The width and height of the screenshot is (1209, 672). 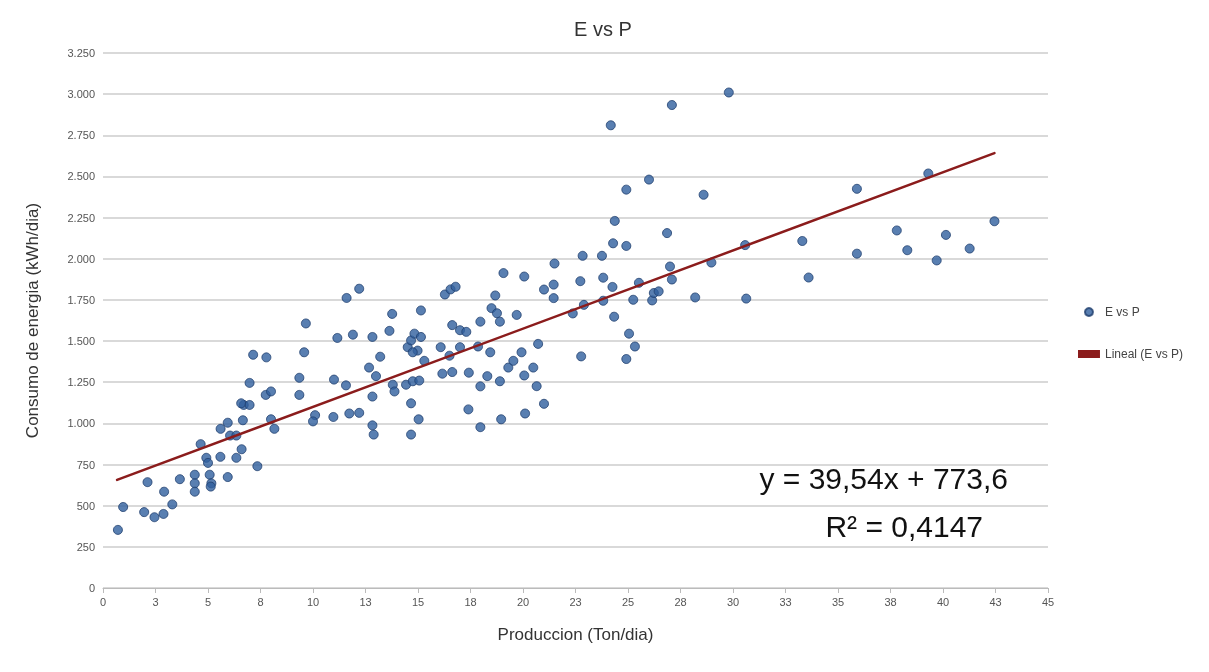 I want to click on x-tick-label: 35, so click(x=838, y=601).